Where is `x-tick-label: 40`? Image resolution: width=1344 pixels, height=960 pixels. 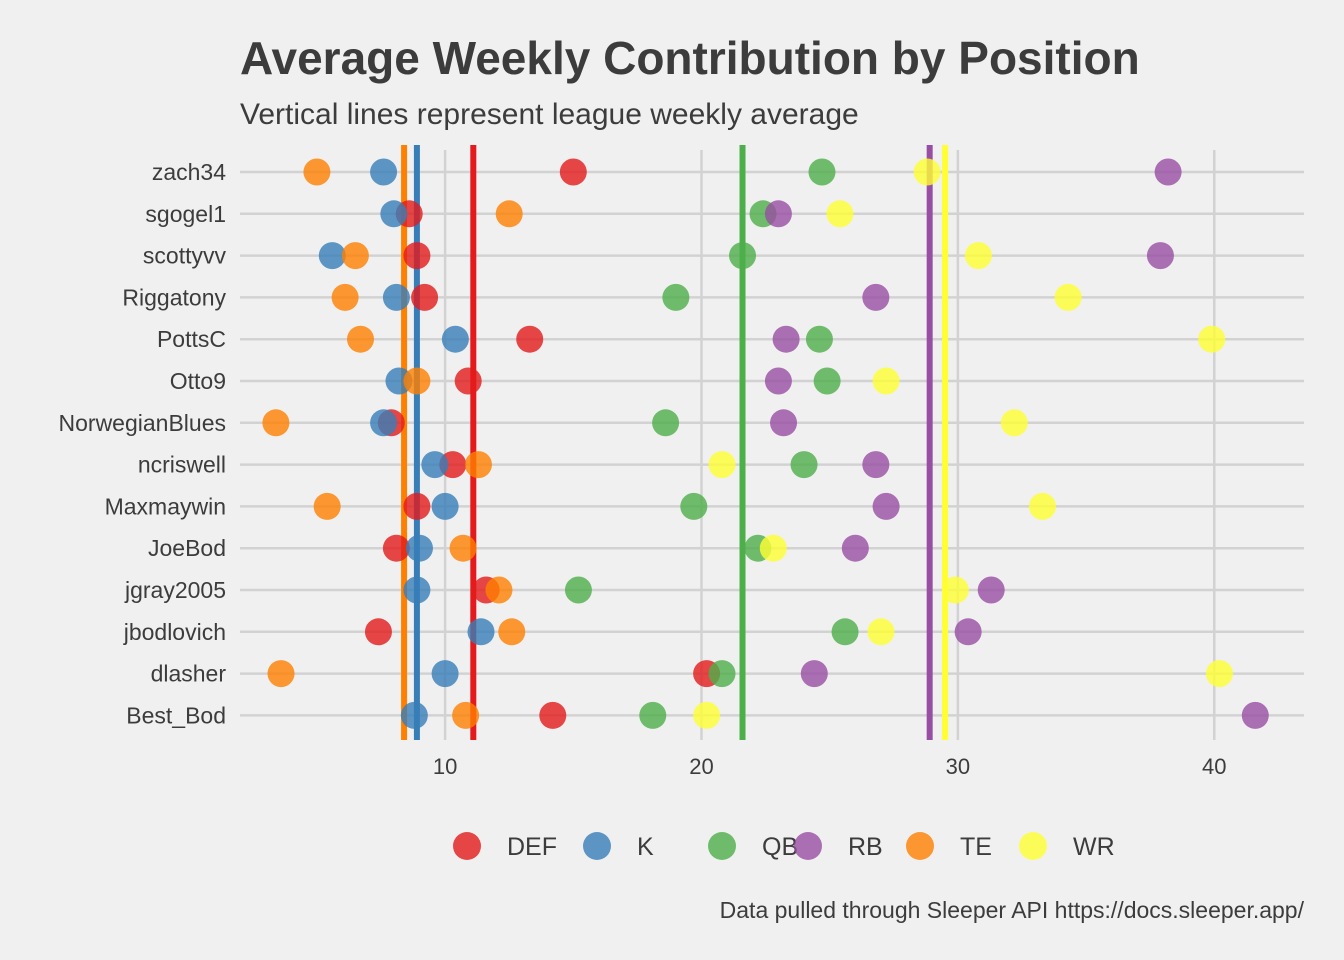 x-tick-label: 40 is located at coordinates (1214, 766).